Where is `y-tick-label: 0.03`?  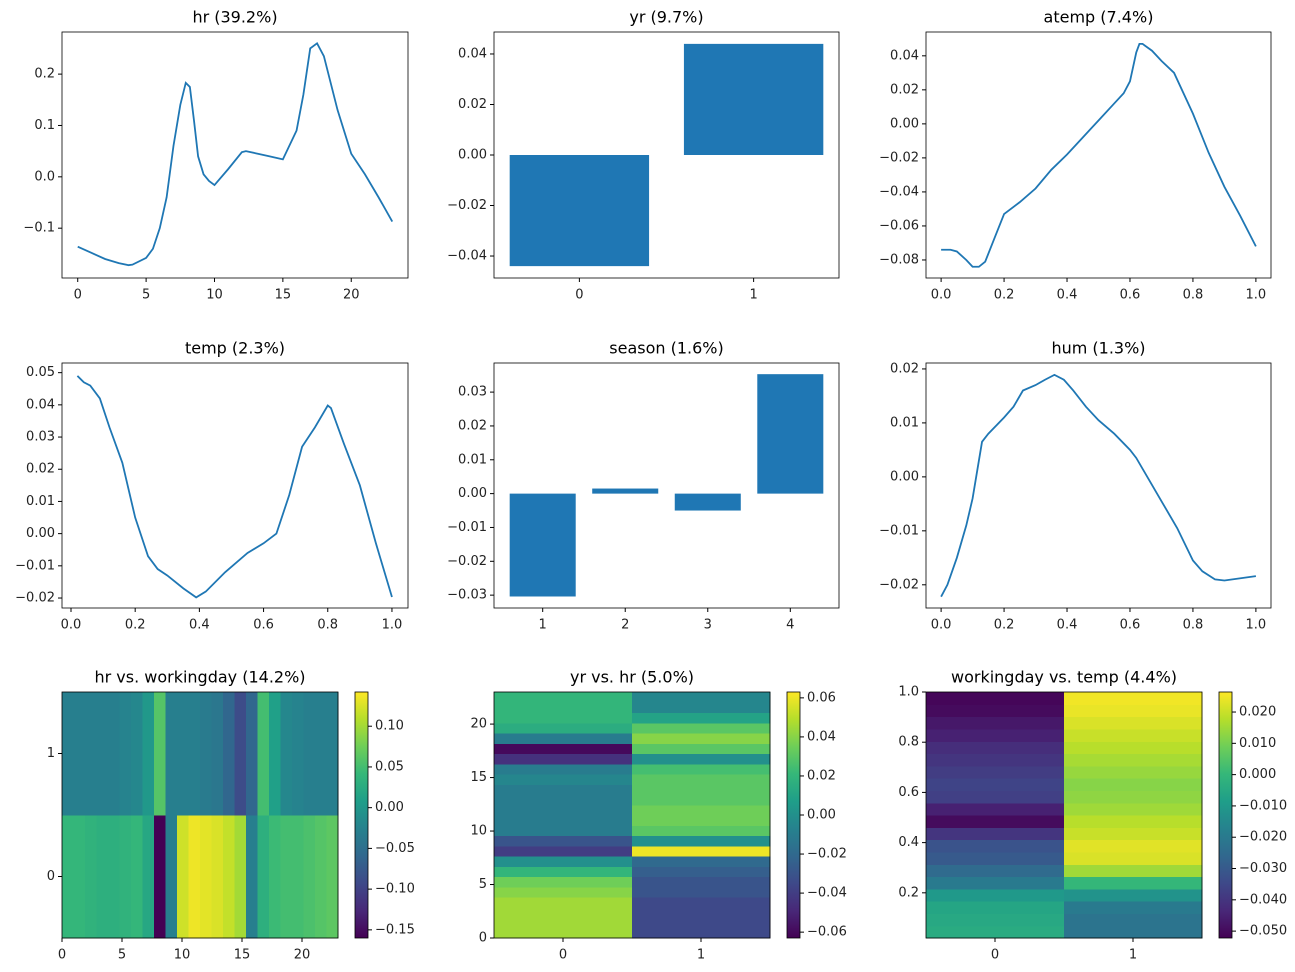
y-tick-label: 0.03 is located at coordinates (472, 392).